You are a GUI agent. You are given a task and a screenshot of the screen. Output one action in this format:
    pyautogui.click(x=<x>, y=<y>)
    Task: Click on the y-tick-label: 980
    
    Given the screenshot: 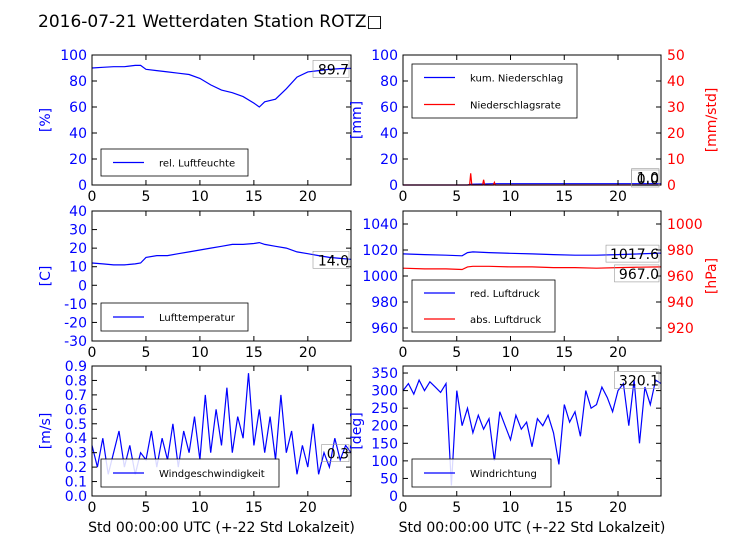 What is the action you would take?
    pyautogui.click(x=384, y=303)
    